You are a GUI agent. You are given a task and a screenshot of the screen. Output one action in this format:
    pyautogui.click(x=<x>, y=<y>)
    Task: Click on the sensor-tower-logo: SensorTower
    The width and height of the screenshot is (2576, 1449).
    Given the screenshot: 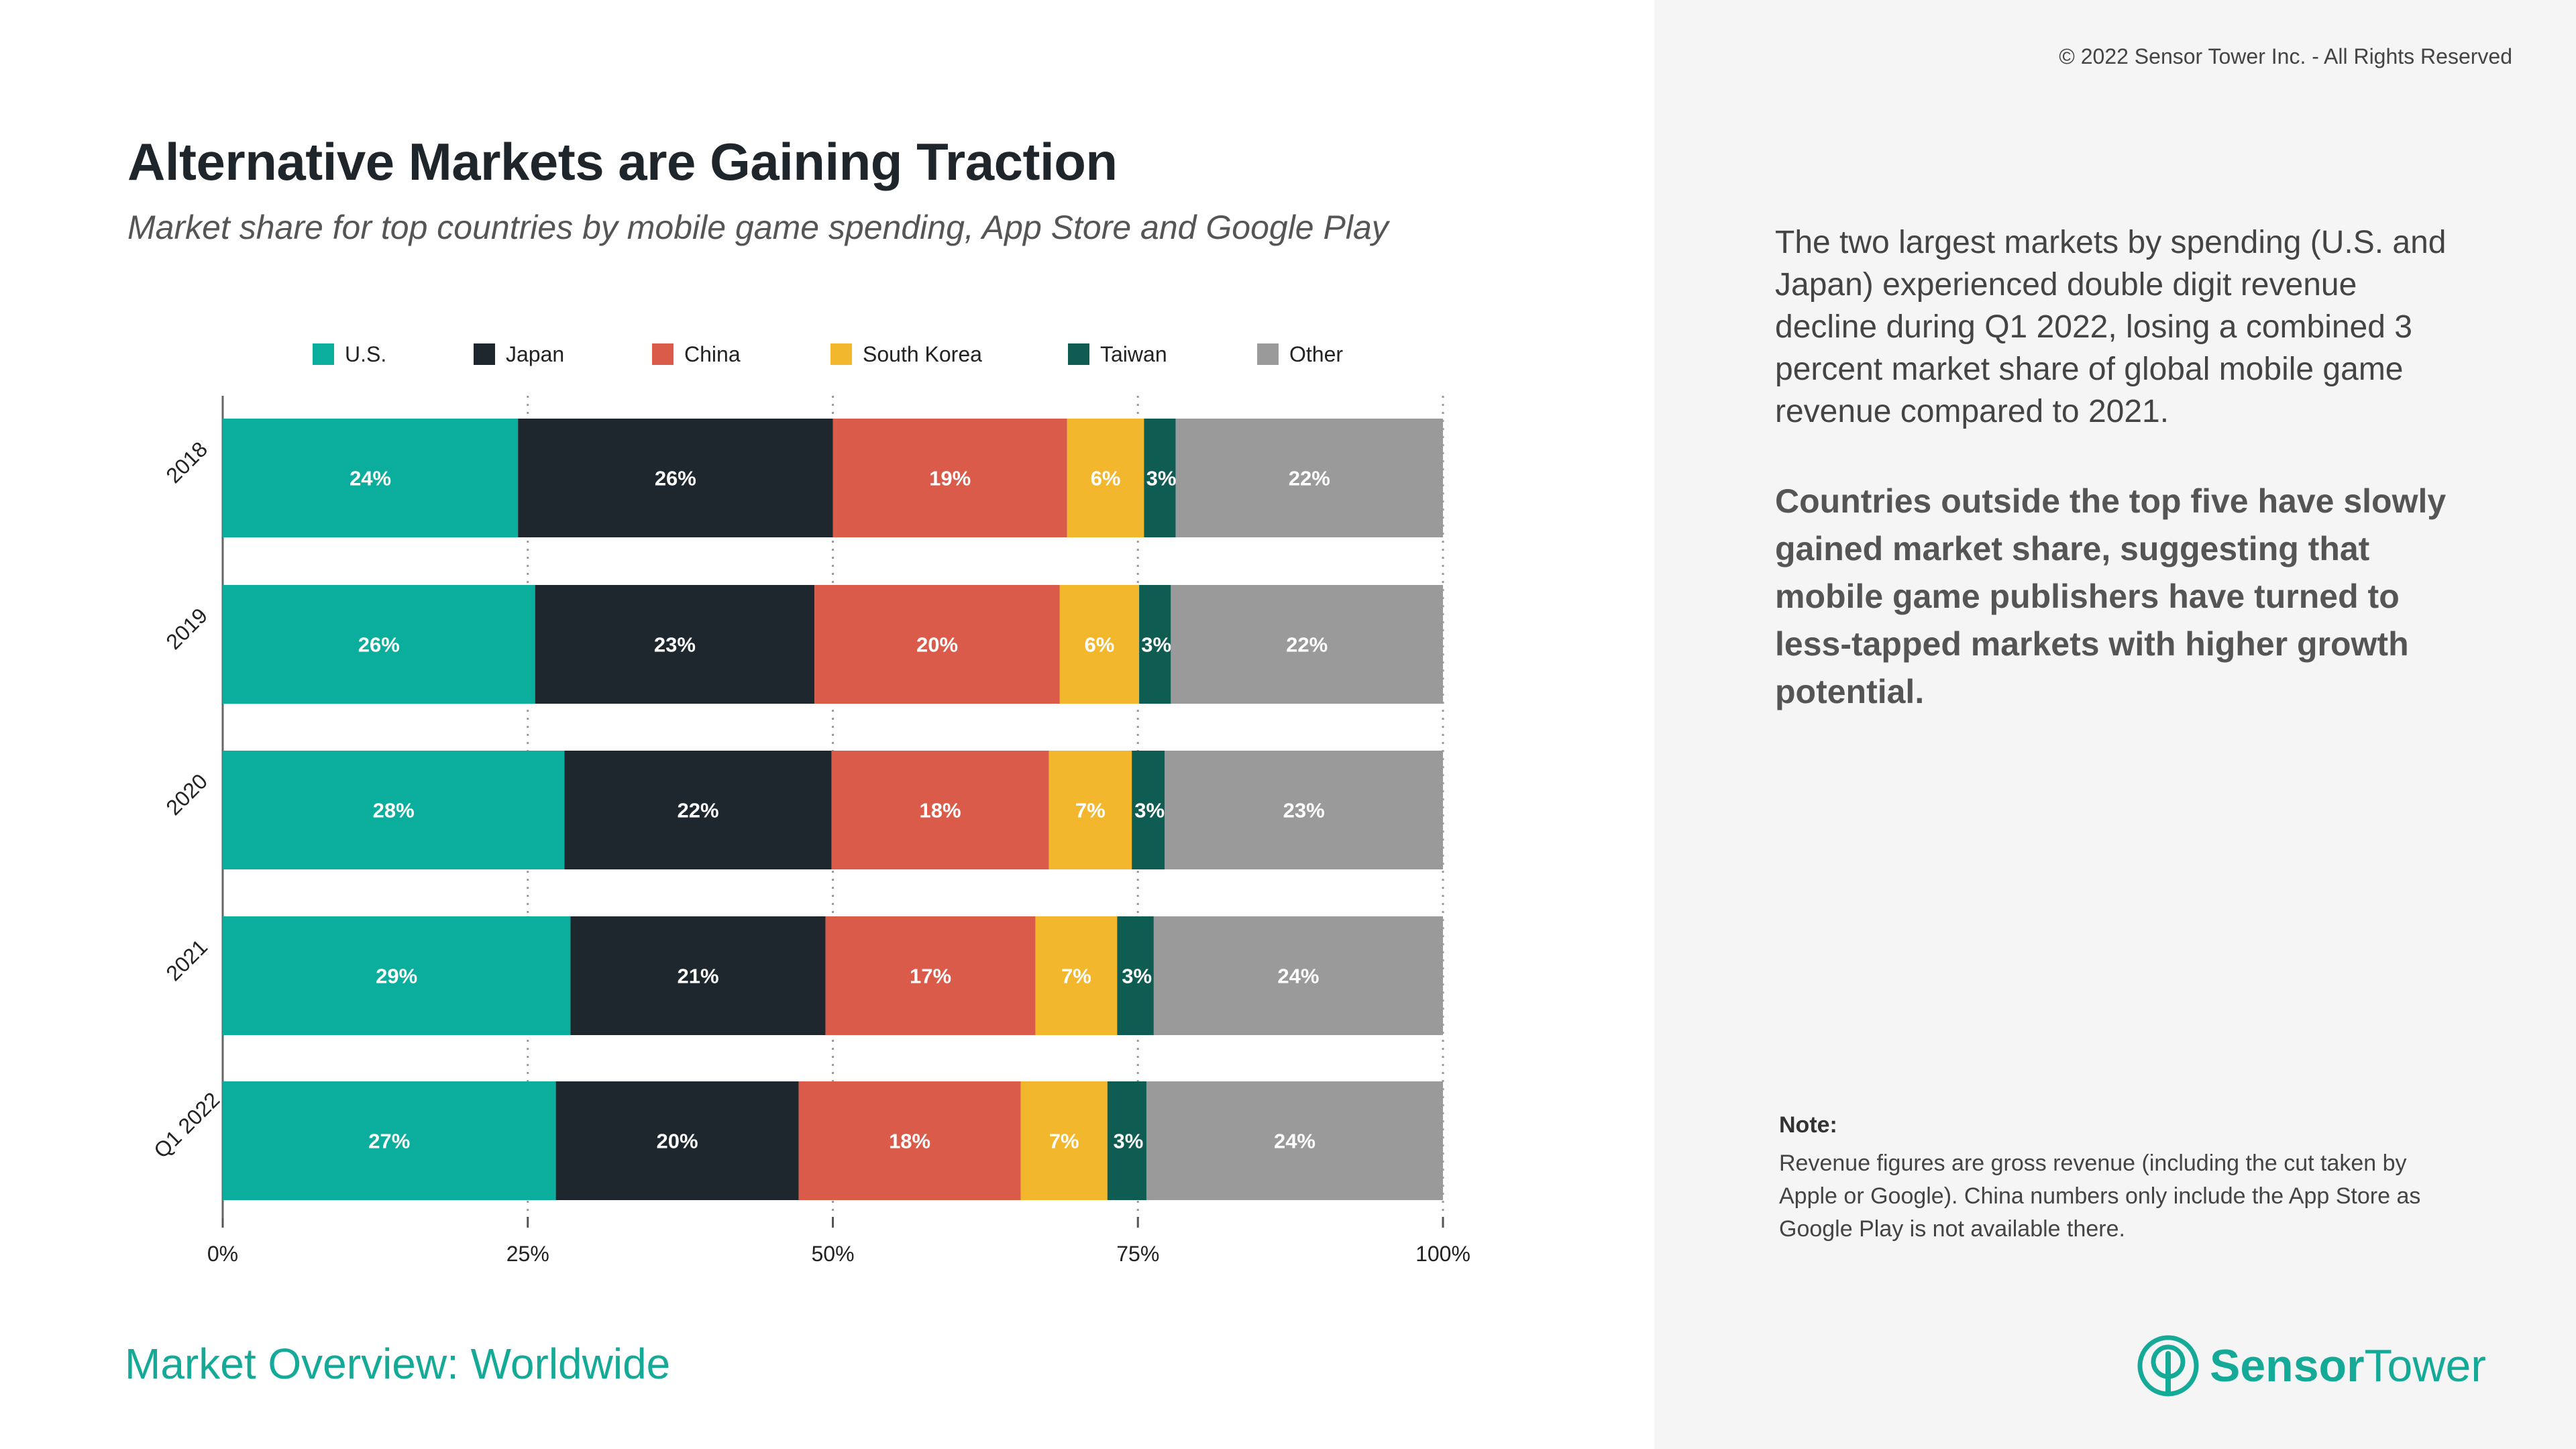 What is the action you would take?
    pyautogui.click(x=2311, y=1366)
    